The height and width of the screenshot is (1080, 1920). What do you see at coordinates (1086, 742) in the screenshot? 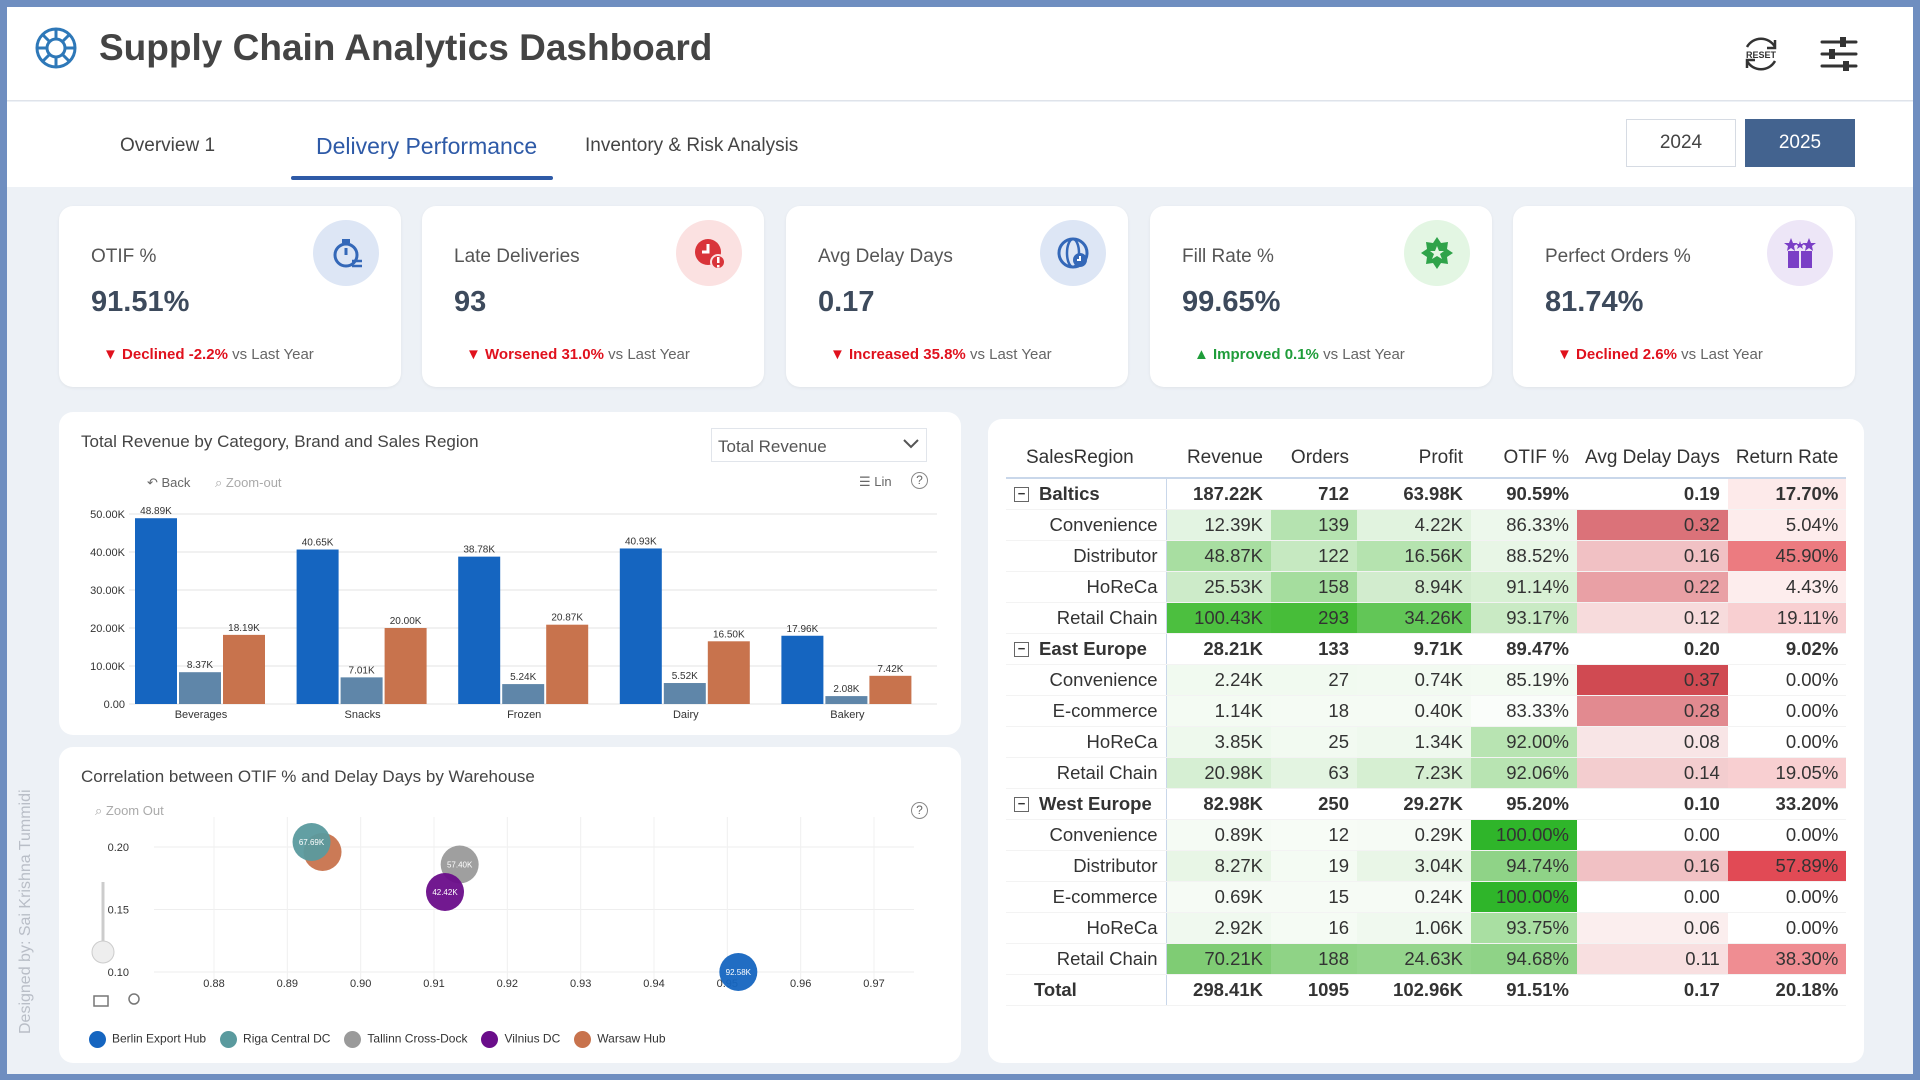
I see `row-label-cell: HoReCa` at bounding box center [1086, 742].